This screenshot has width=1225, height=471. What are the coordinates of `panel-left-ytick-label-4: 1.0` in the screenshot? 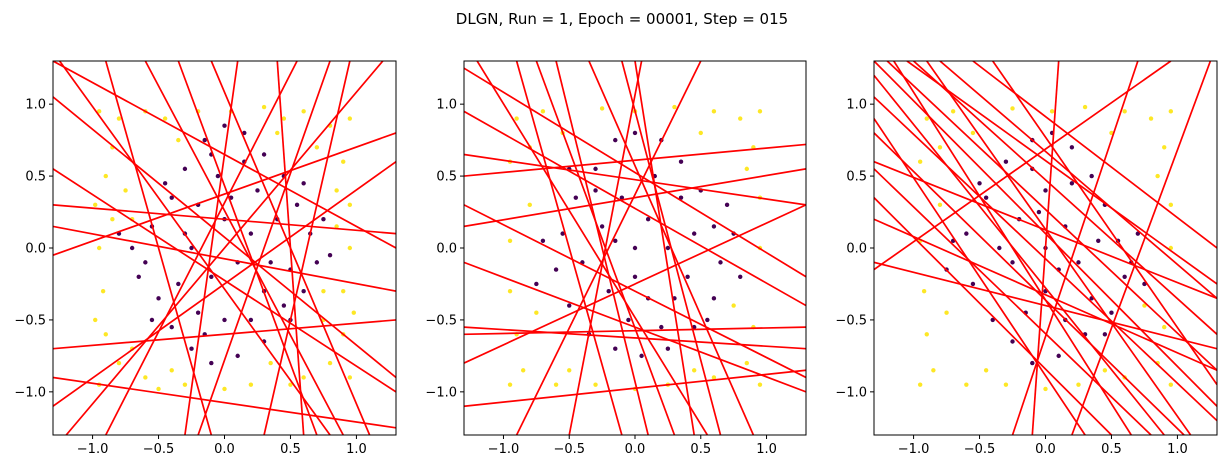 It's located at (35, 105).